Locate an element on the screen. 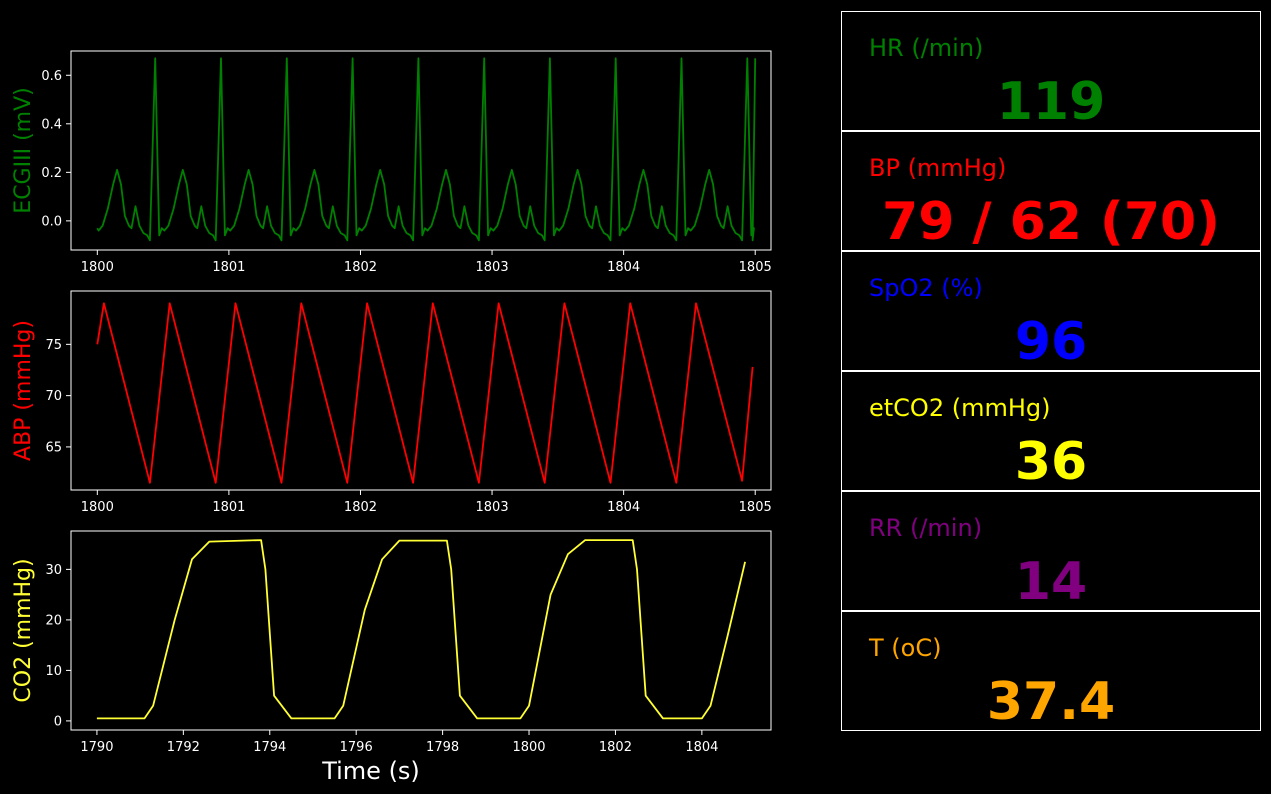 The width and height of the screenshot is (1271, 794). y-tick-label: 0.2 is located at coordinates (51, 173).